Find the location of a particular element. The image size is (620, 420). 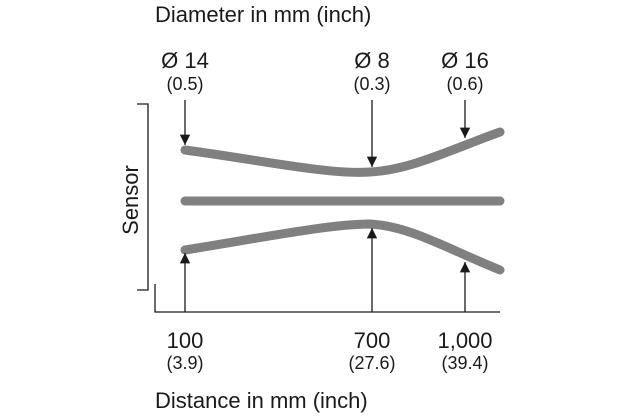

diameter-inch: (0.5) is located at coordinates (184, 84).